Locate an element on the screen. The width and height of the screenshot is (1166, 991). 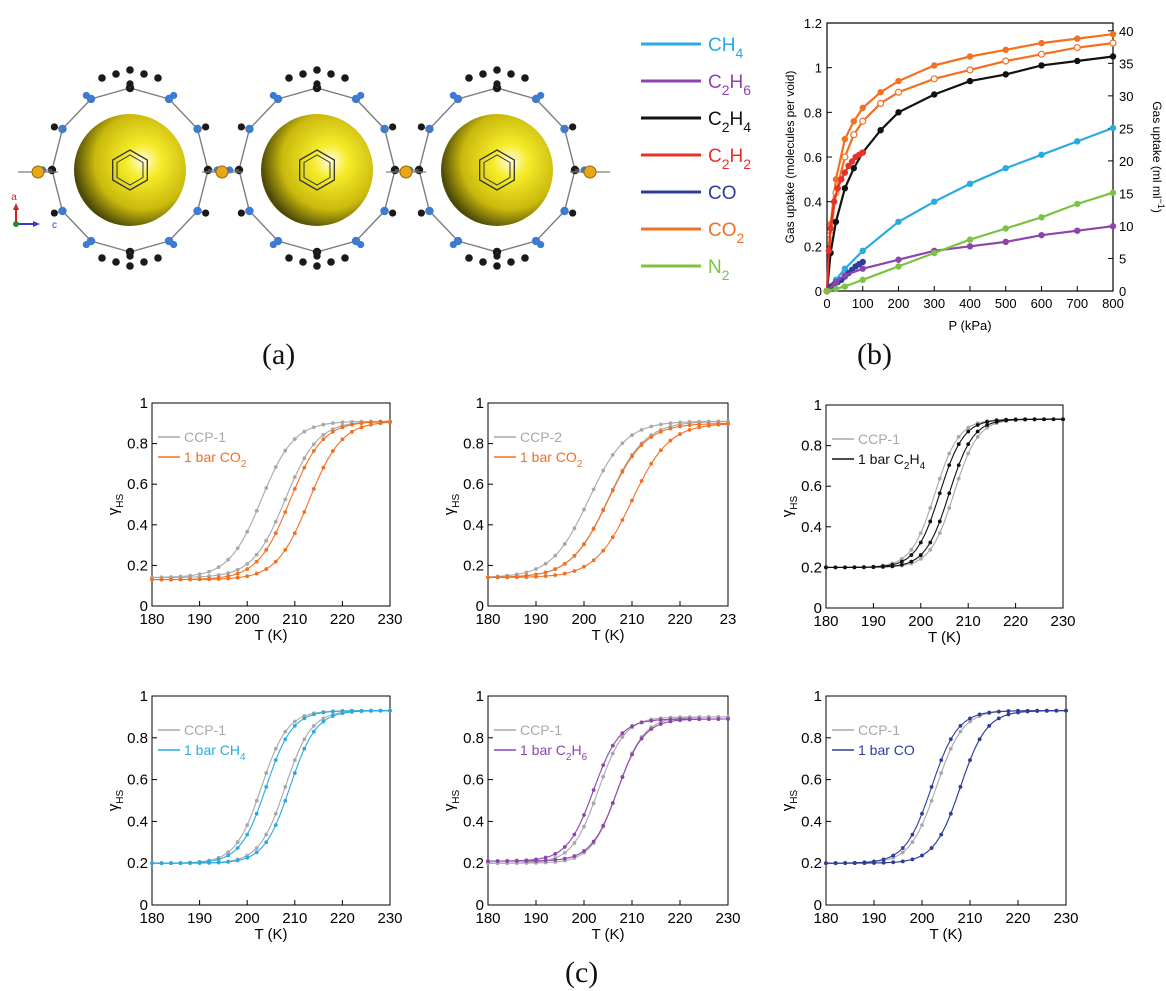
chart-legend-item: 1 bar CO2 is located at coordinates (202, 459).